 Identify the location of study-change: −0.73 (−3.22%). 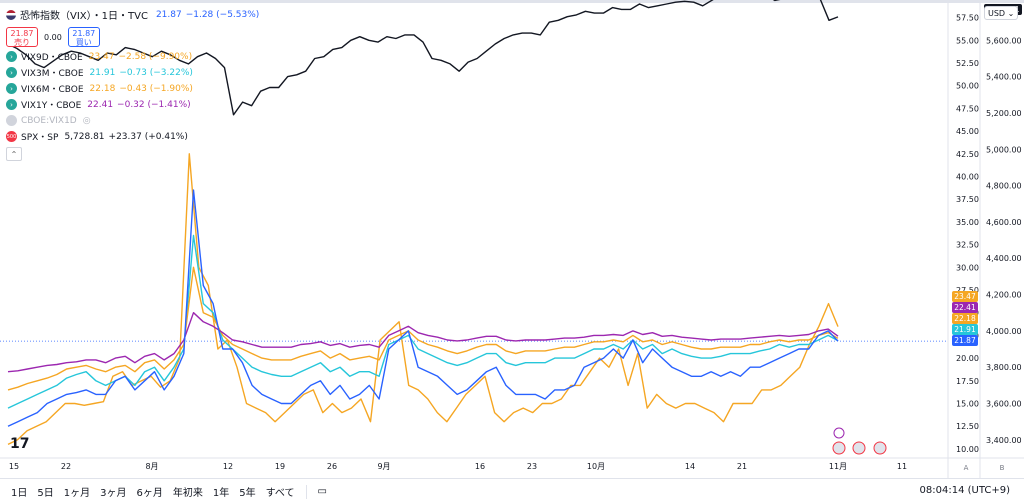
(156, 72).